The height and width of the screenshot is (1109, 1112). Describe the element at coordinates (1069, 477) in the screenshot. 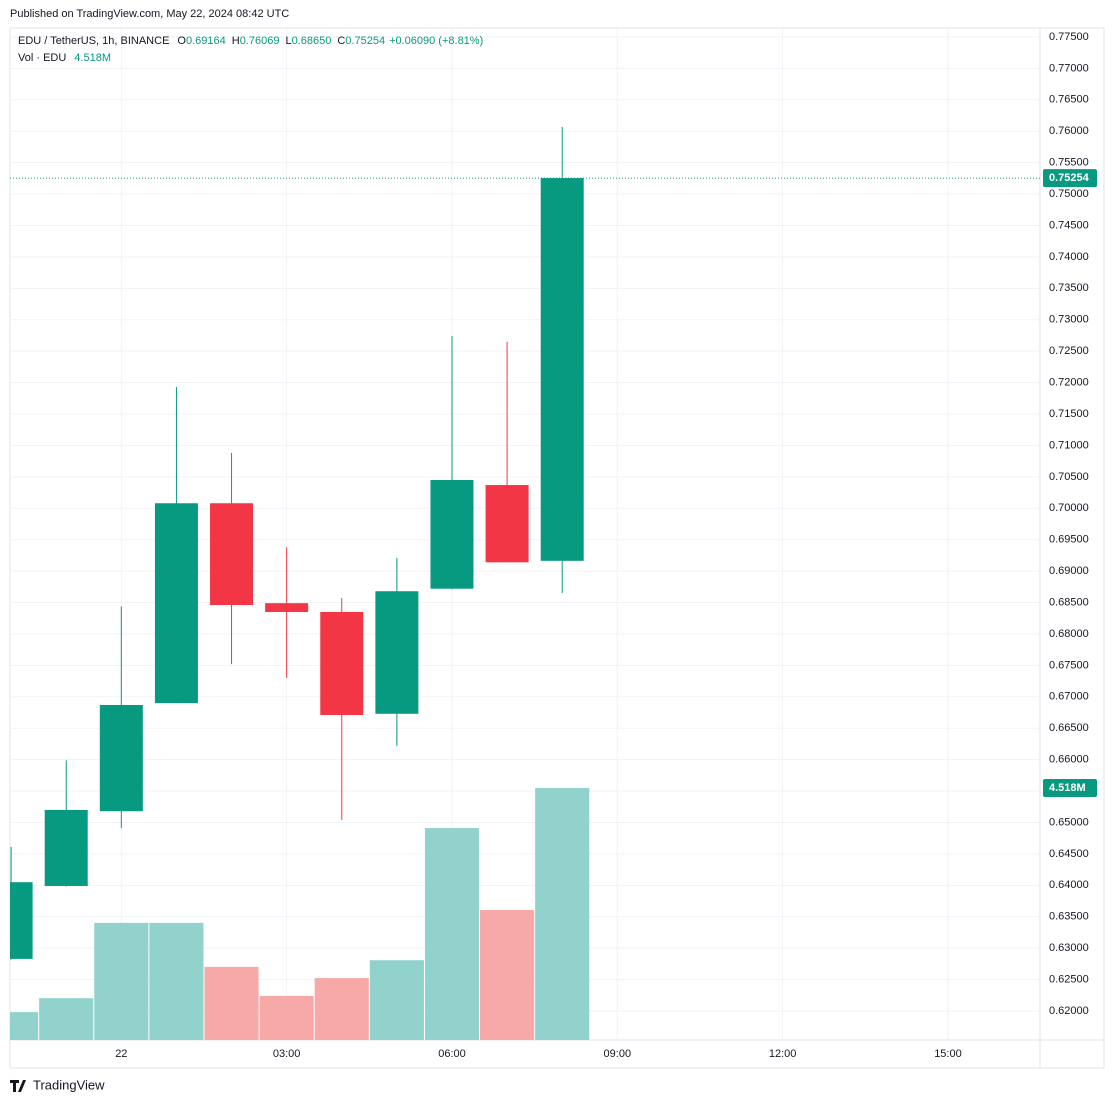

I see `y-tick-label: 0.70500` at that location.